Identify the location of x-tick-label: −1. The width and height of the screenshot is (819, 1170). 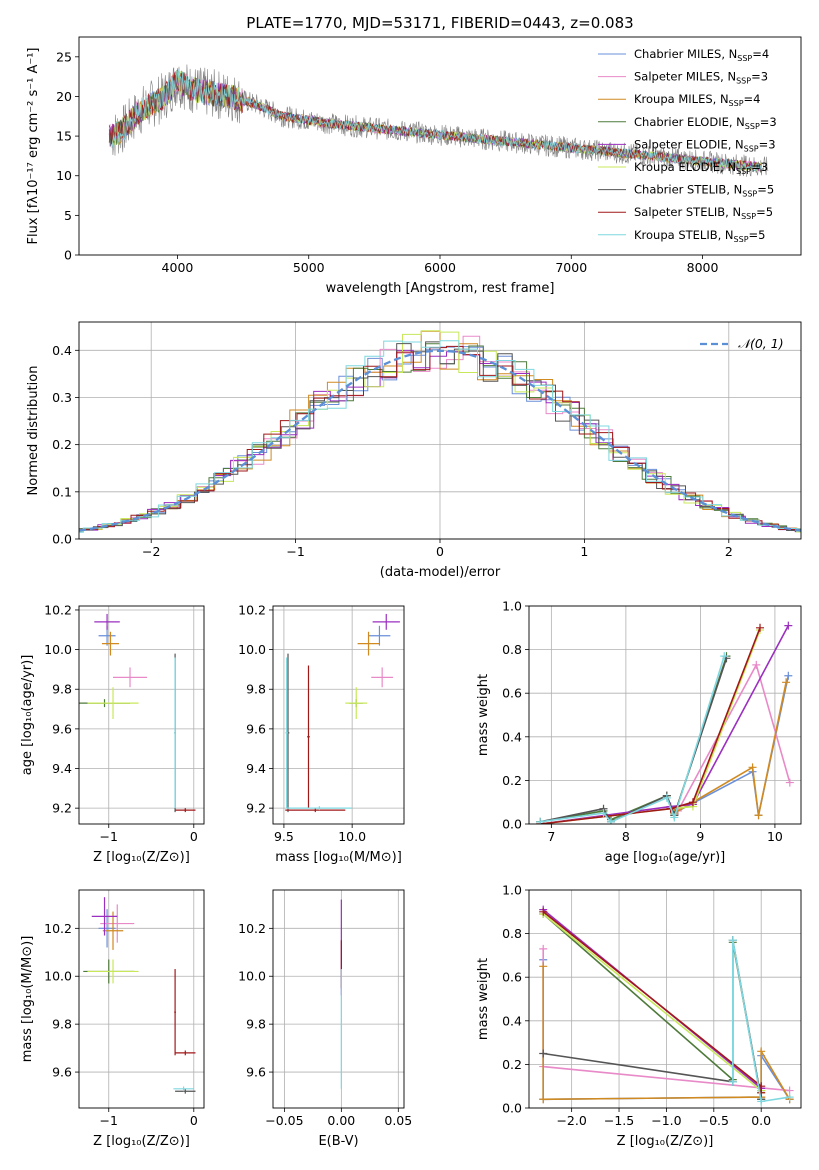
(109, 1120).